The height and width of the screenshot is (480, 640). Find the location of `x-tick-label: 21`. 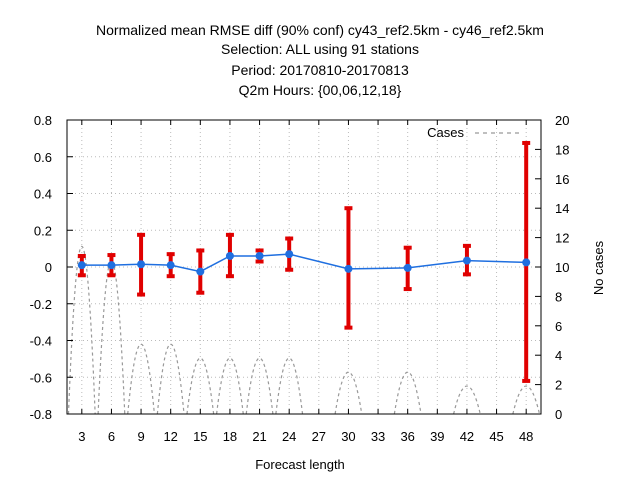

x-tick-label: 21 is located at coordinates (259, 436).